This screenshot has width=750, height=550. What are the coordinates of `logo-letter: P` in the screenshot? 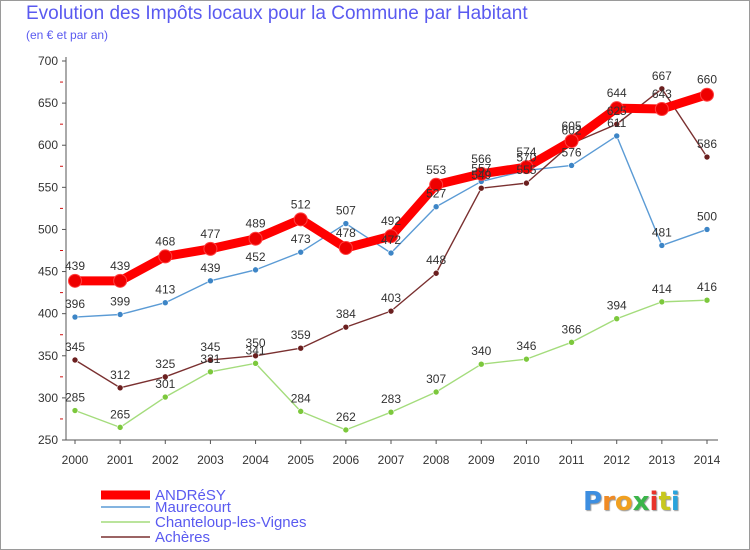 It's located at (593, 502).